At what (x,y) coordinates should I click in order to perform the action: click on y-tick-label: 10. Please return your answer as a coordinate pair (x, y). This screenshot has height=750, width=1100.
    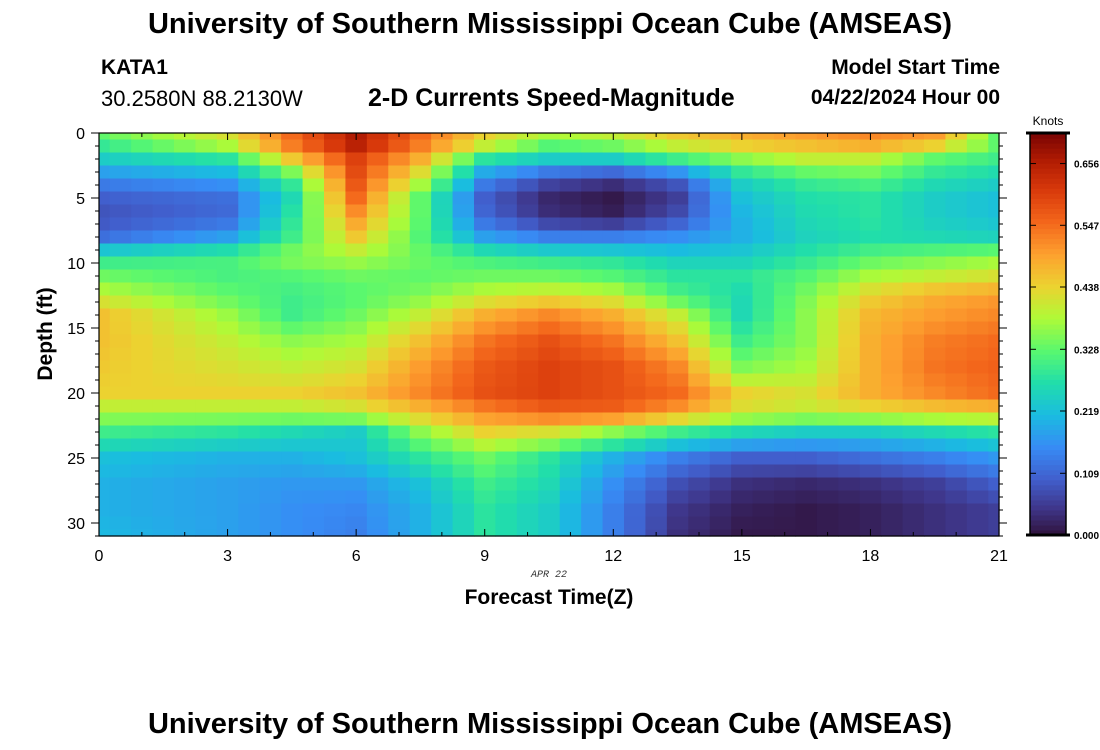
    Looking at the image, I should click on (76, 264).